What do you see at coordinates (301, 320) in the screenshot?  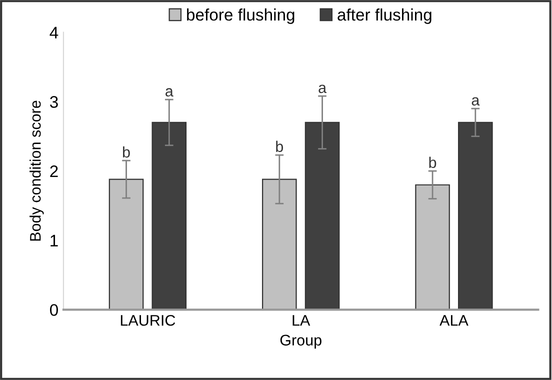 I see `x-tick-label: LA` at bounding box center [301, 320].